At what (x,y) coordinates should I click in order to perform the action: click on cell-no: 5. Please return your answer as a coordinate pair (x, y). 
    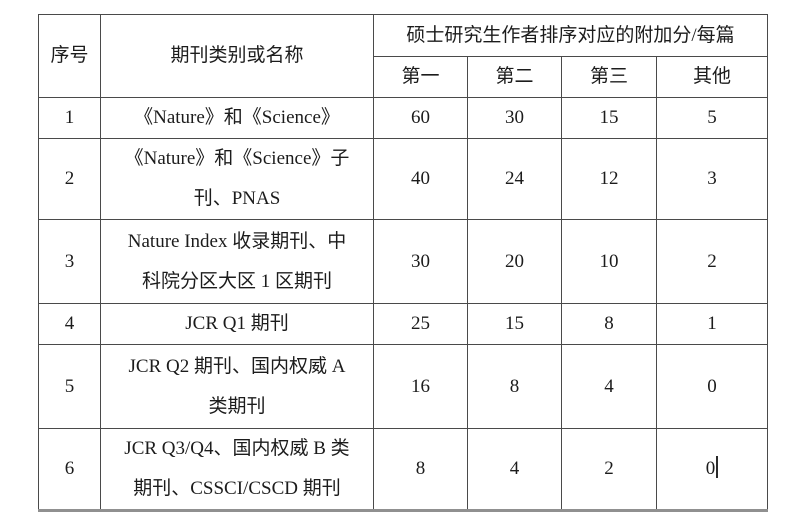
    Looking at the image, I should click on (69, 386).